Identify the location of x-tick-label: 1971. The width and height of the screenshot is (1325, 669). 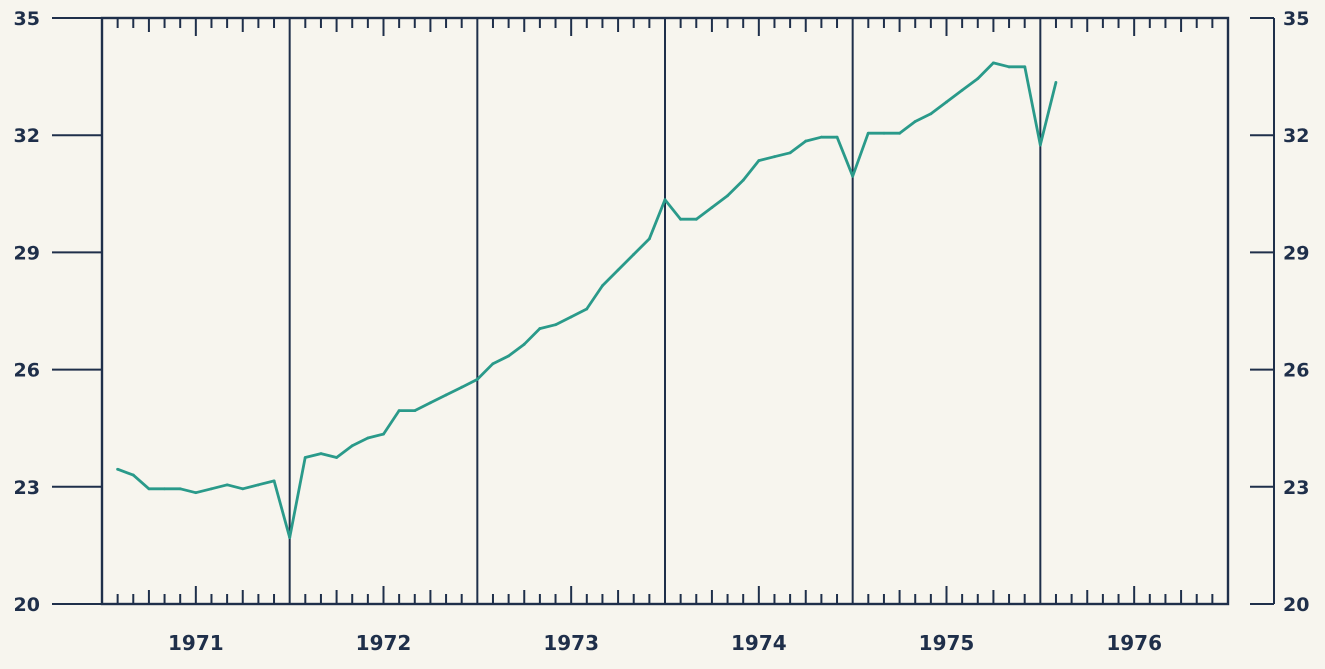
(196, 643).